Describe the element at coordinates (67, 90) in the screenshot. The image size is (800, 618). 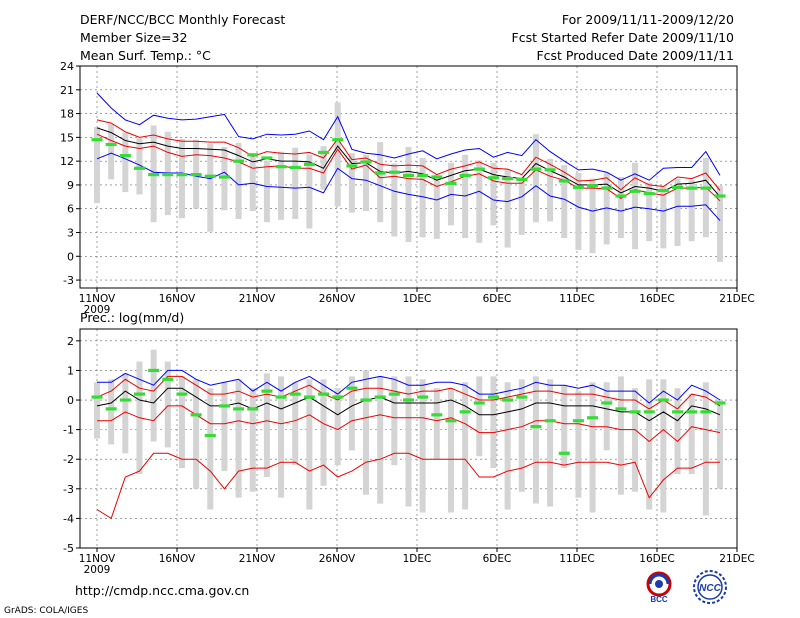
I see `y-tick-label: 21` at that location.